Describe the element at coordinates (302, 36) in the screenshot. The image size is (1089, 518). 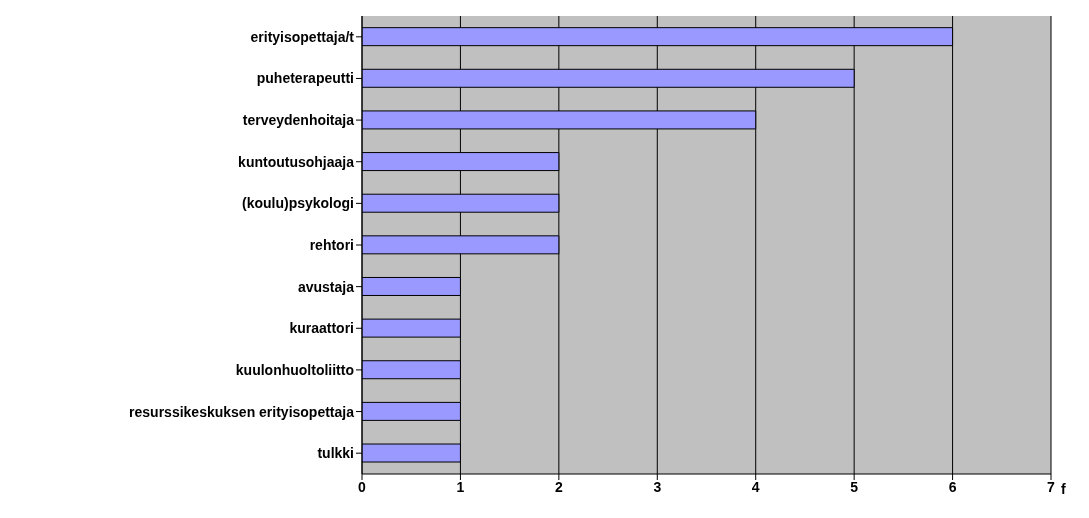
I see `y-tick-label: erityisopettaja/t` at that location.